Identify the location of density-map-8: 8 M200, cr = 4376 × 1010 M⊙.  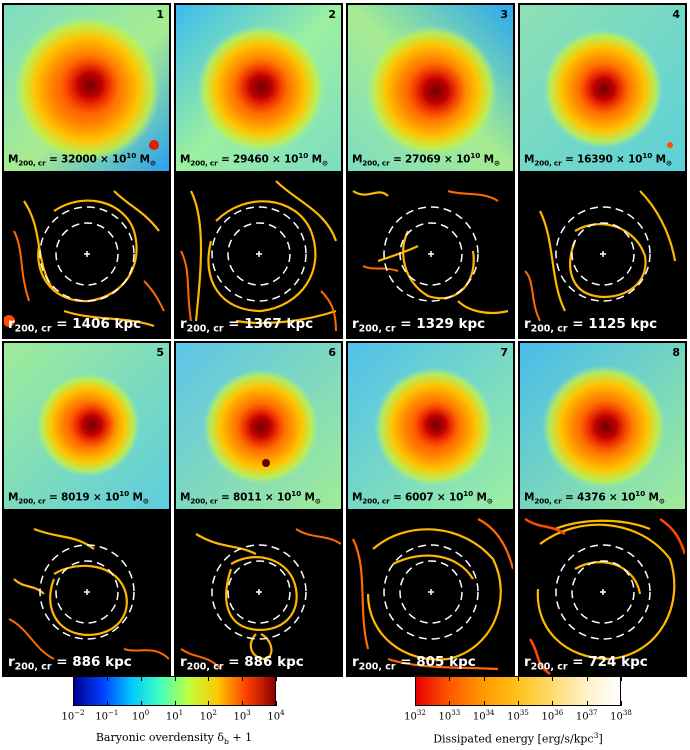
(602, 426).